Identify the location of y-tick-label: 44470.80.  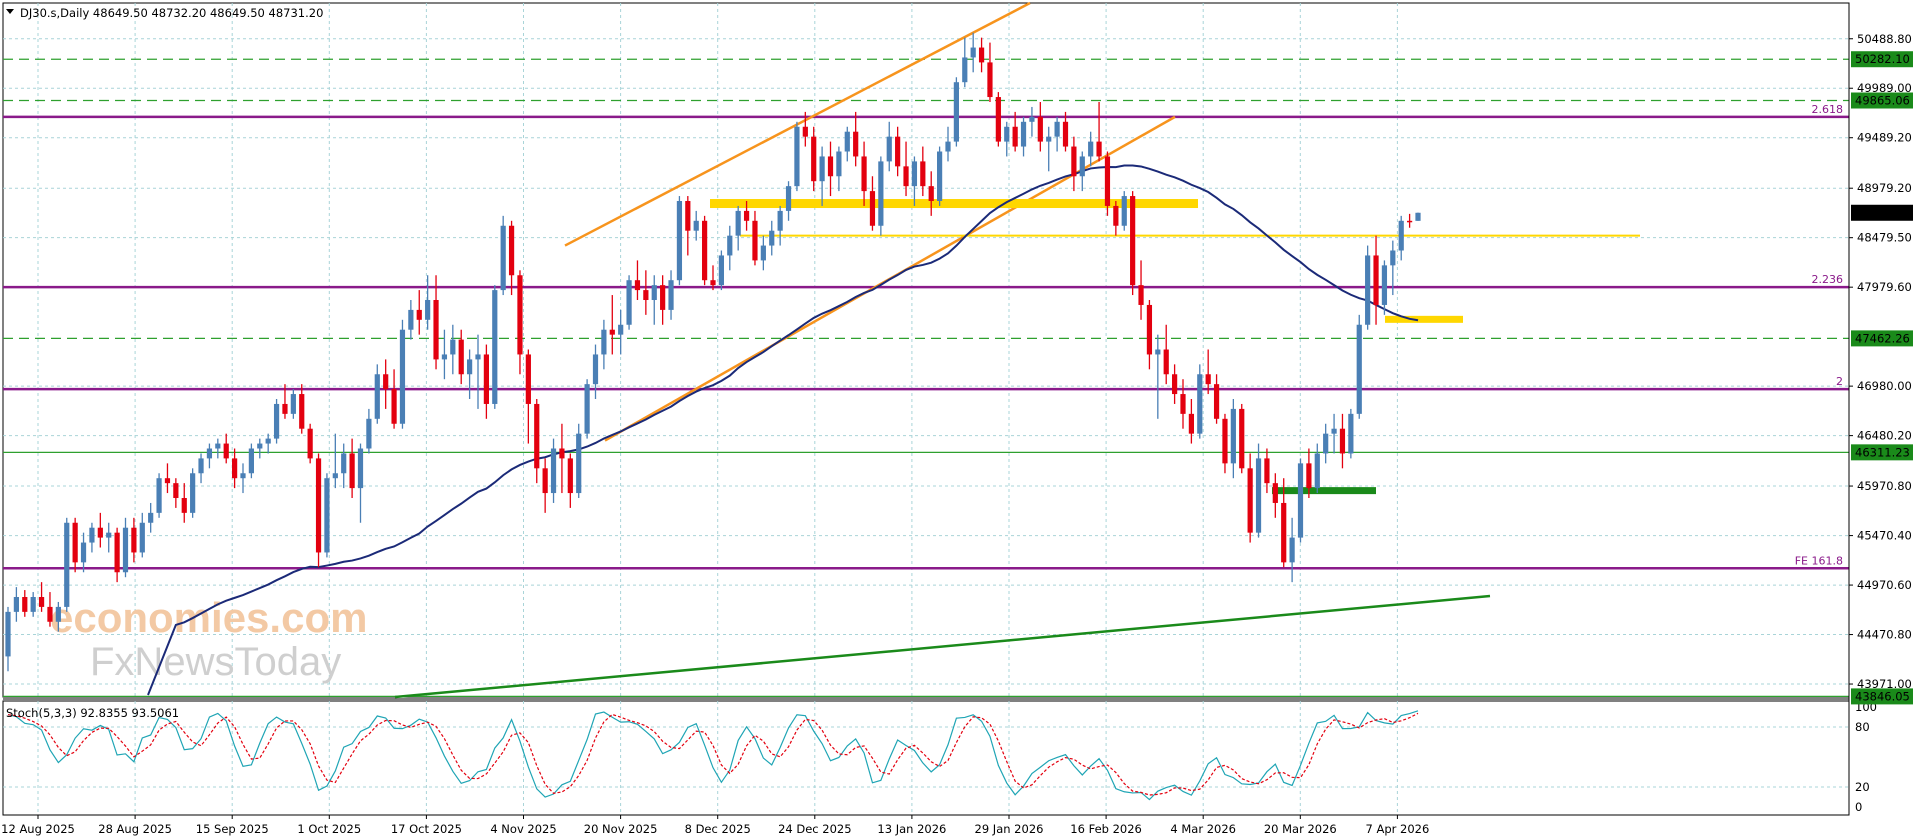
(1884, 635).